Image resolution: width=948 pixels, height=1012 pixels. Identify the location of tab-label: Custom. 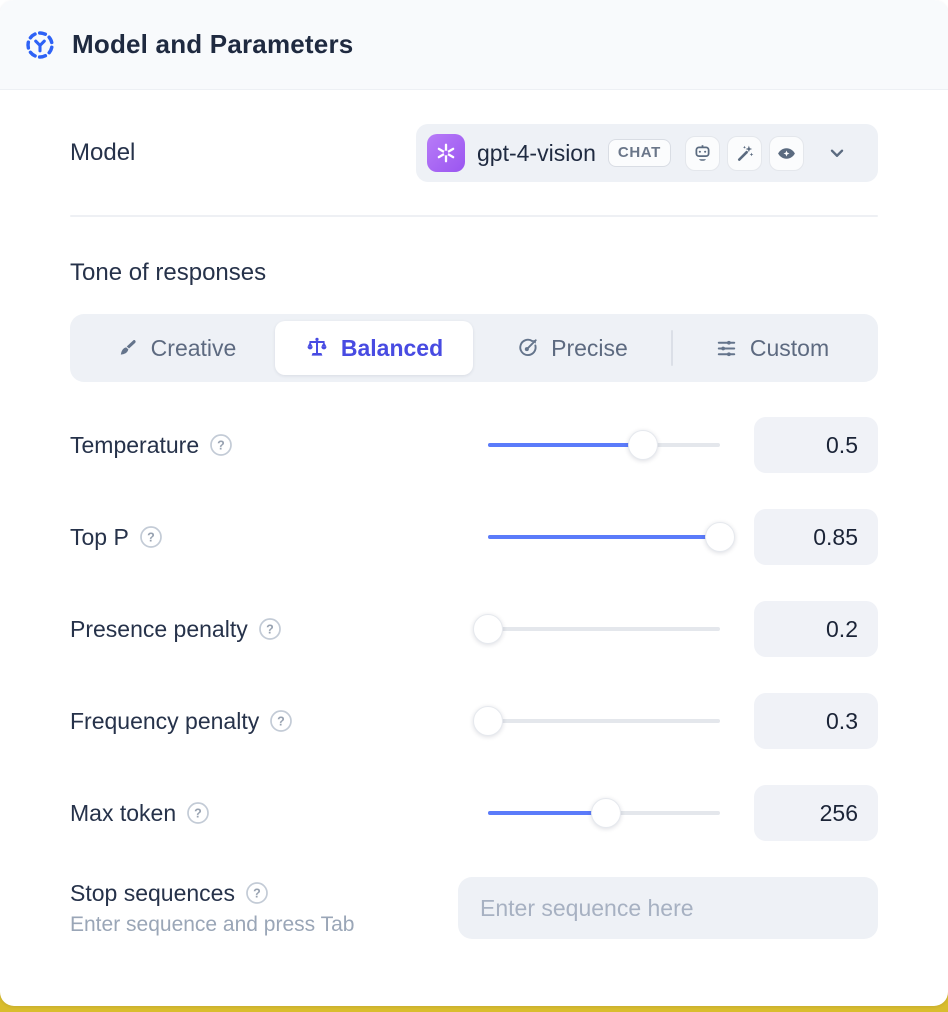
(789, 347).